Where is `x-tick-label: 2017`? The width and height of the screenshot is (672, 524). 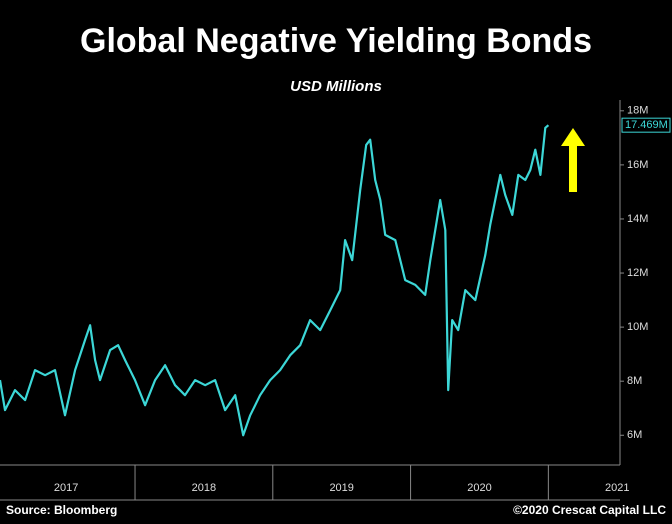 x-tick-label: 2017 is located at coordinates (66, 488).